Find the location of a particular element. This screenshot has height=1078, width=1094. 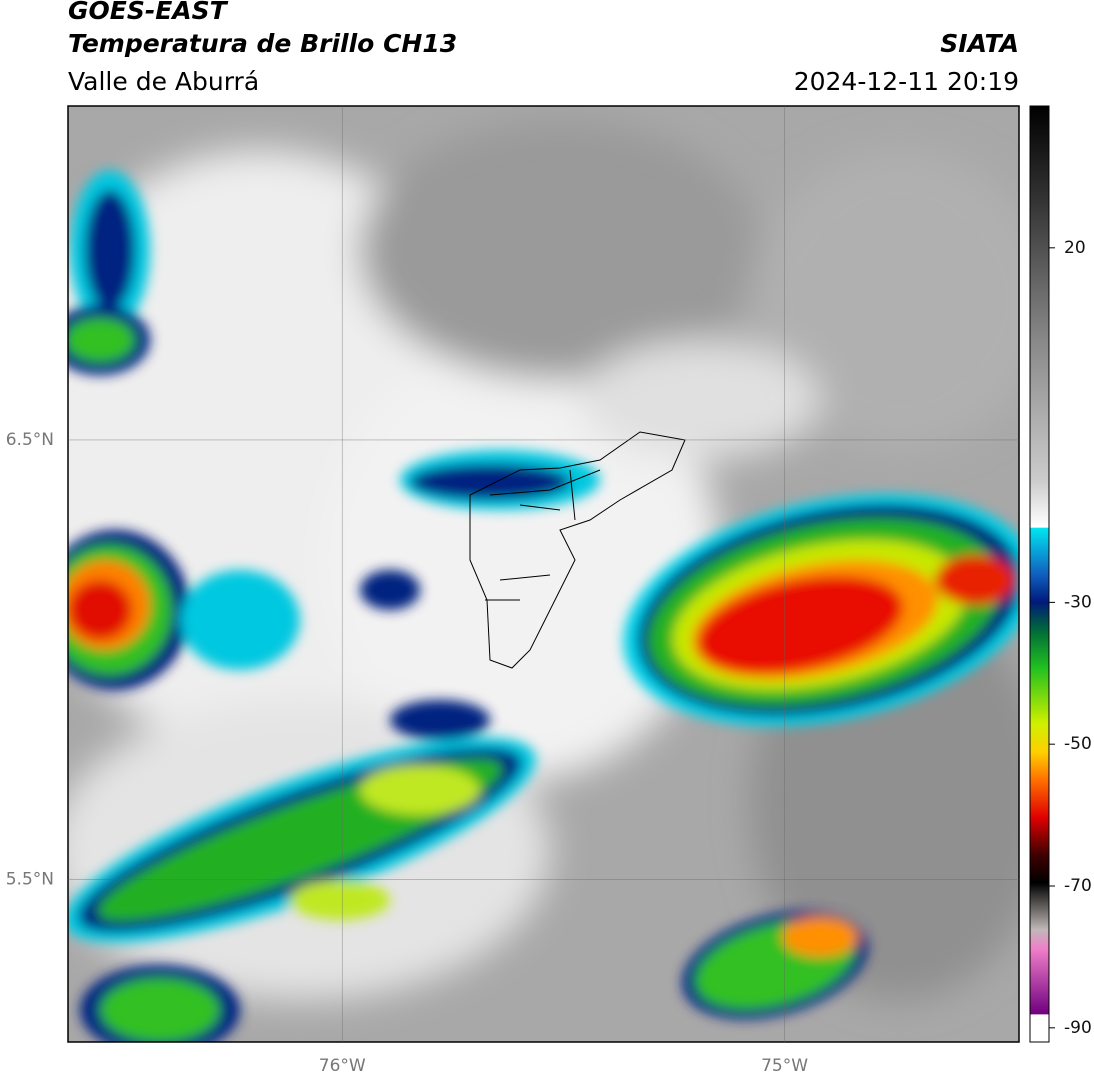

subtitle: Temperatura de Brillo CH13 is located at coordinates (262, 43).